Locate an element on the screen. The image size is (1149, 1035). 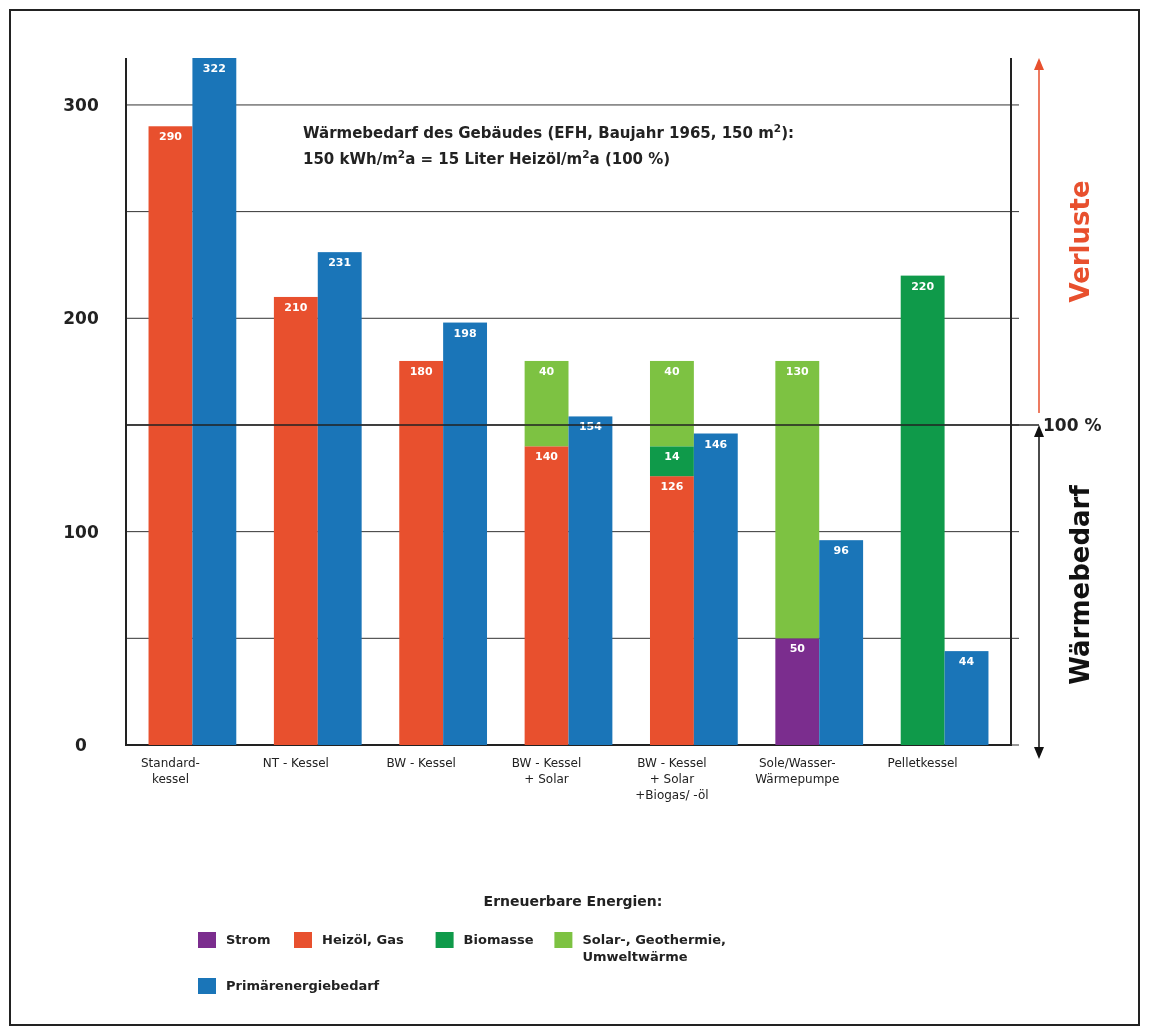
data-label: 14 is located at coordinates (672, 457).